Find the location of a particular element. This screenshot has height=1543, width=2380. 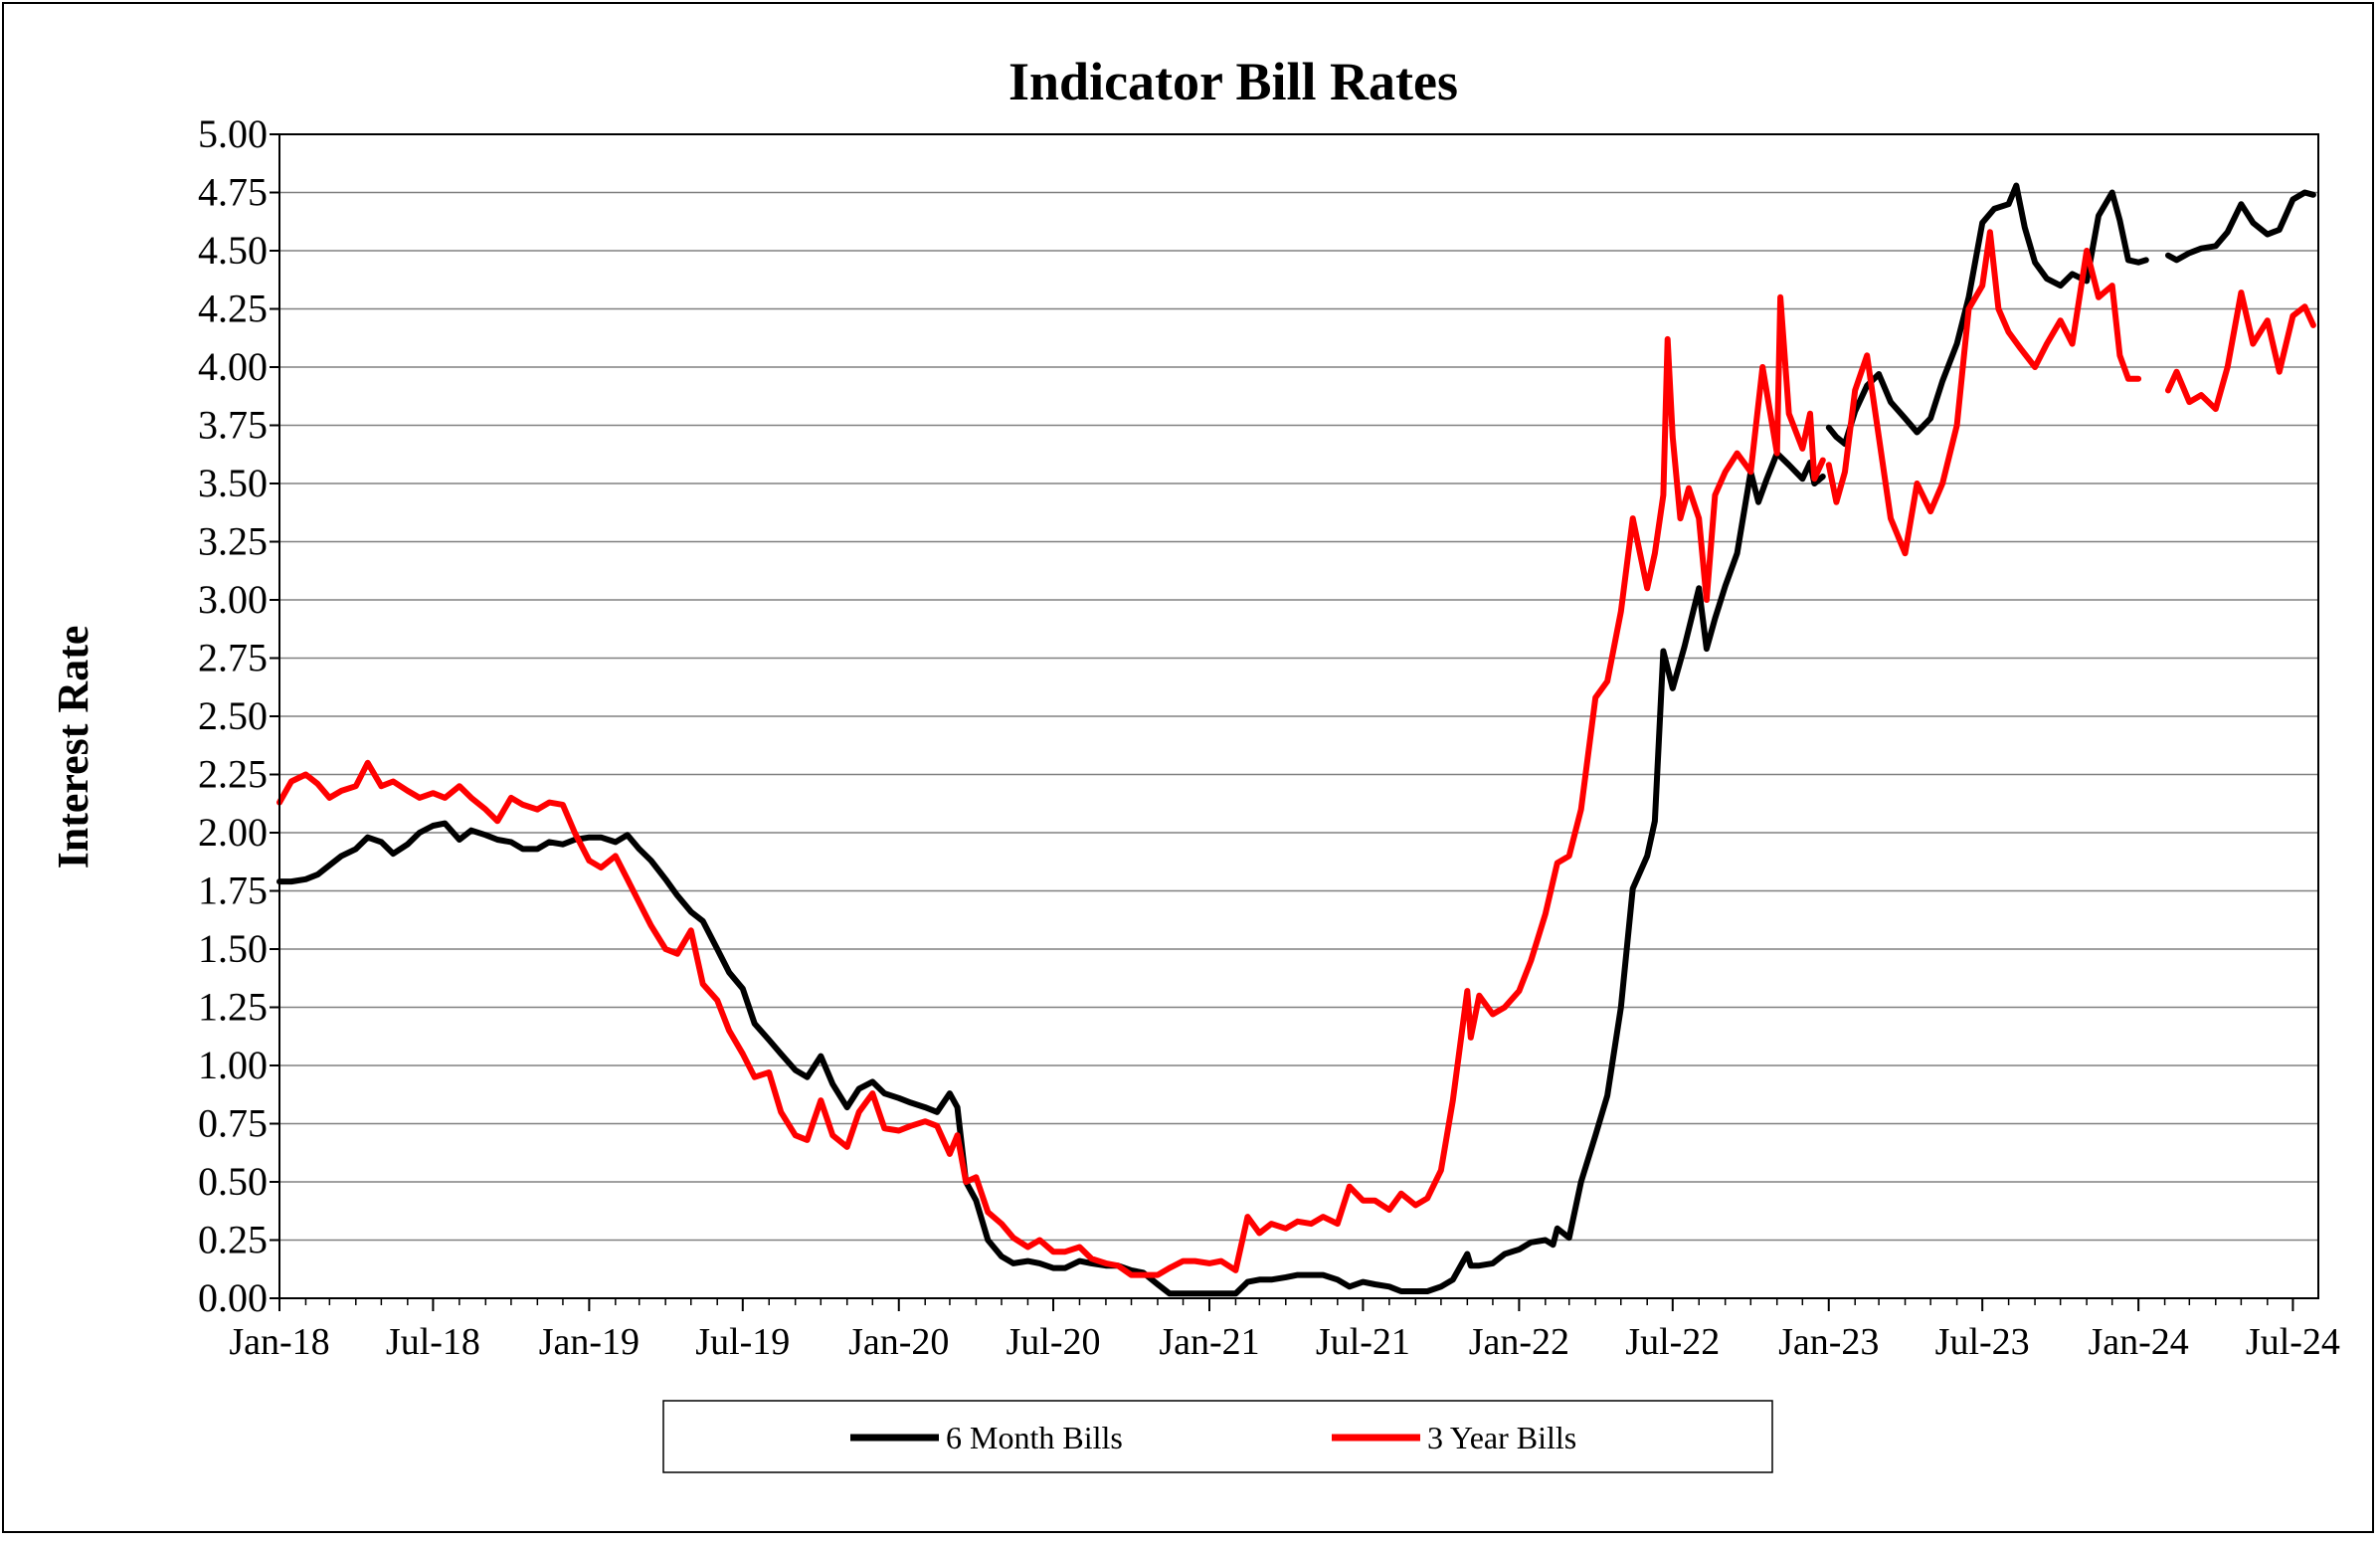

x-tick-label: Jul-21 is located at coordinates (1363, 1342).